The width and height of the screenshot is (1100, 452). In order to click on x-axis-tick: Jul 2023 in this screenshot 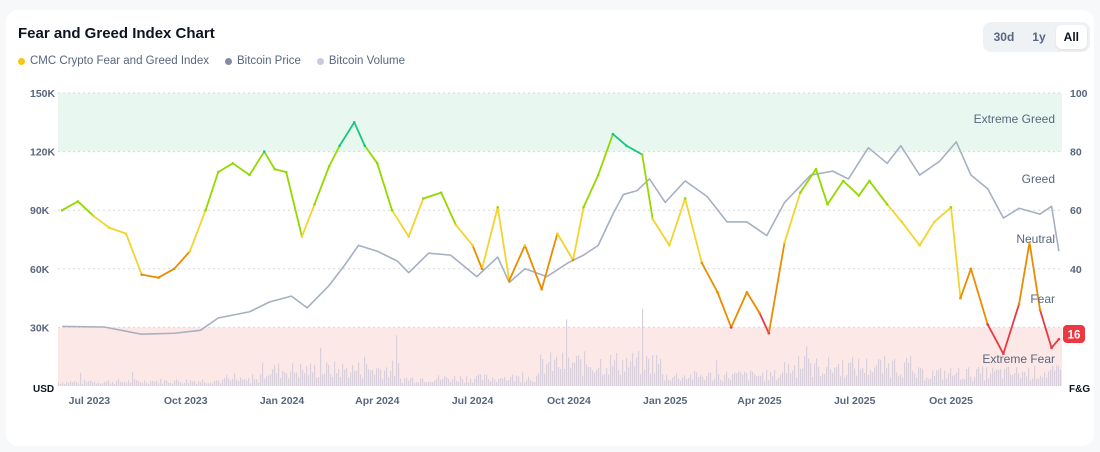, I will do `click(90, 401)`.